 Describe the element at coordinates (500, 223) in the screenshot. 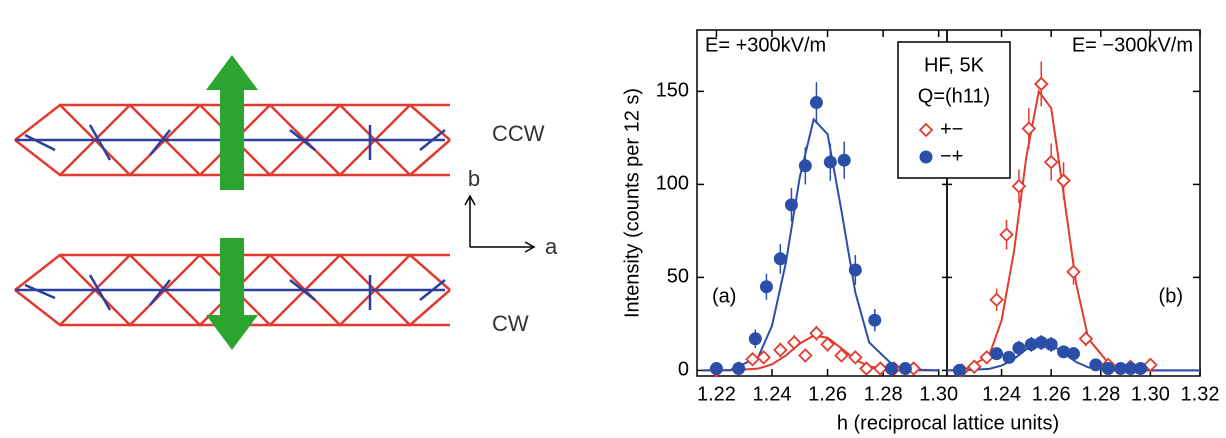

I see `axes-glyph` at that location.